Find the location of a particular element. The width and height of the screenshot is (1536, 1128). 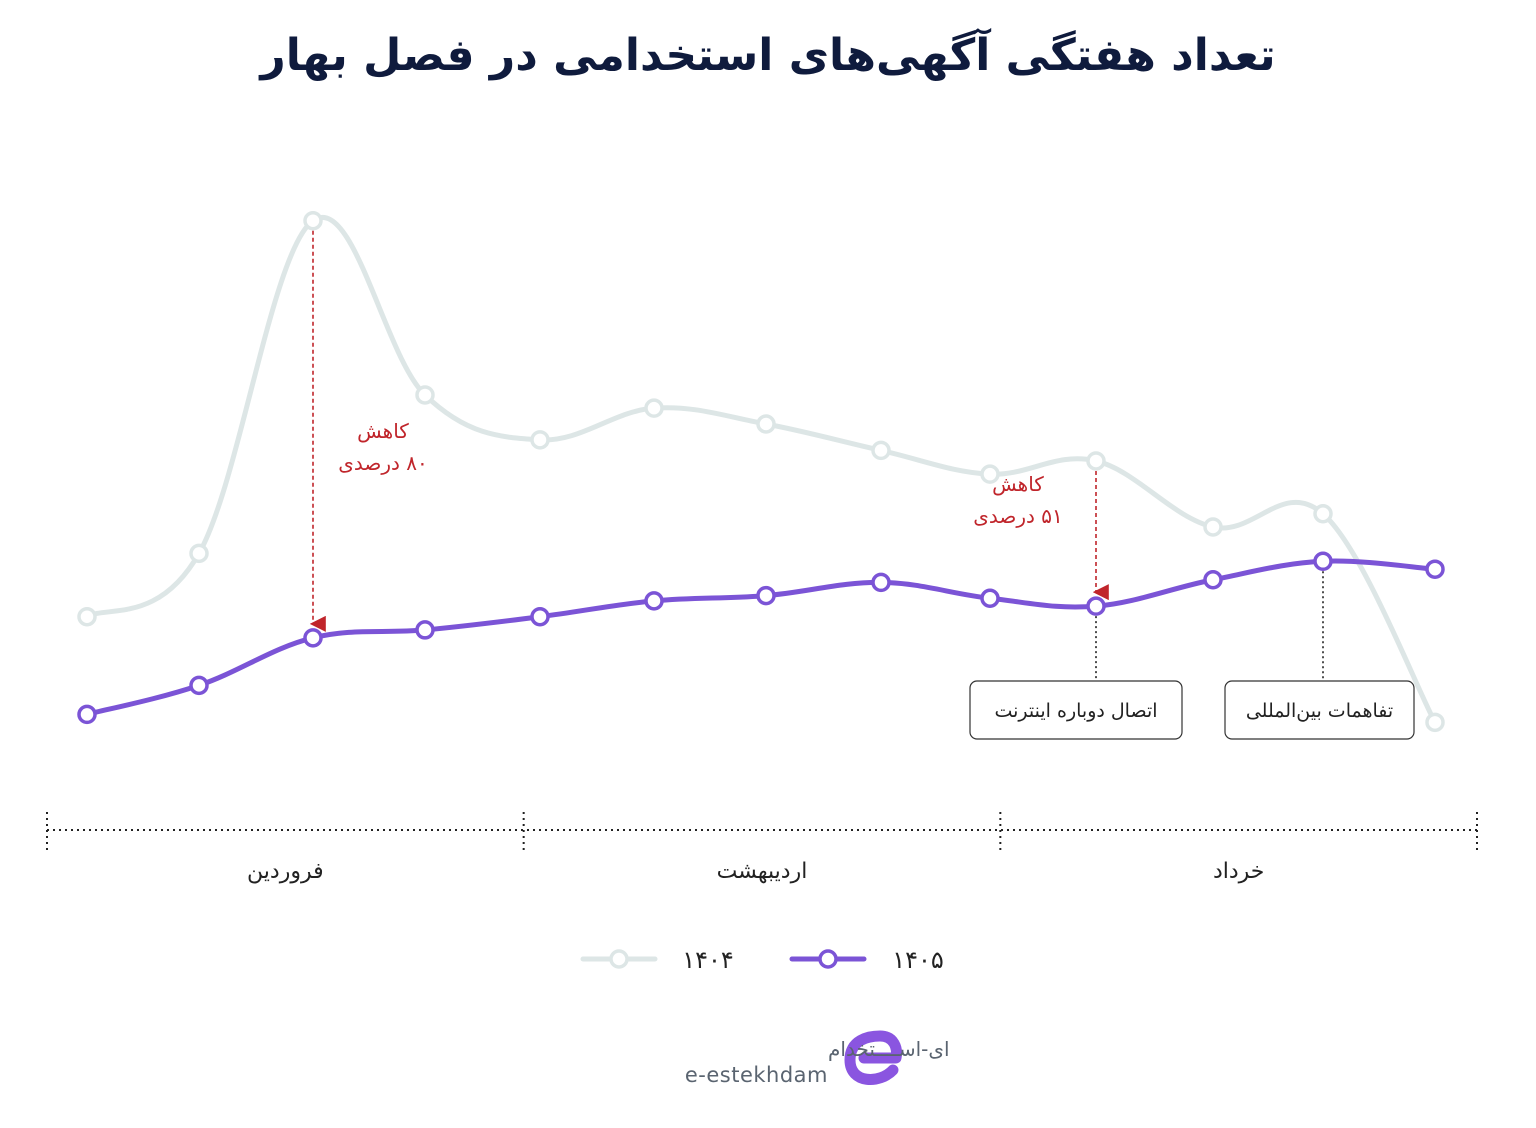

legend-label: ۱۴۰۵ is located at coordinates (918, 960).